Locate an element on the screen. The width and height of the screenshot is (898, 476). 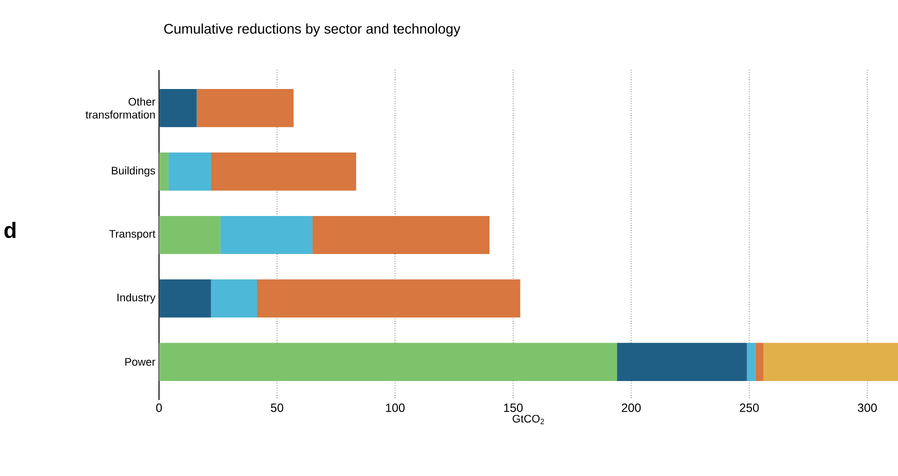
x-tick-label: 150 is located at coordinates (513, 408).